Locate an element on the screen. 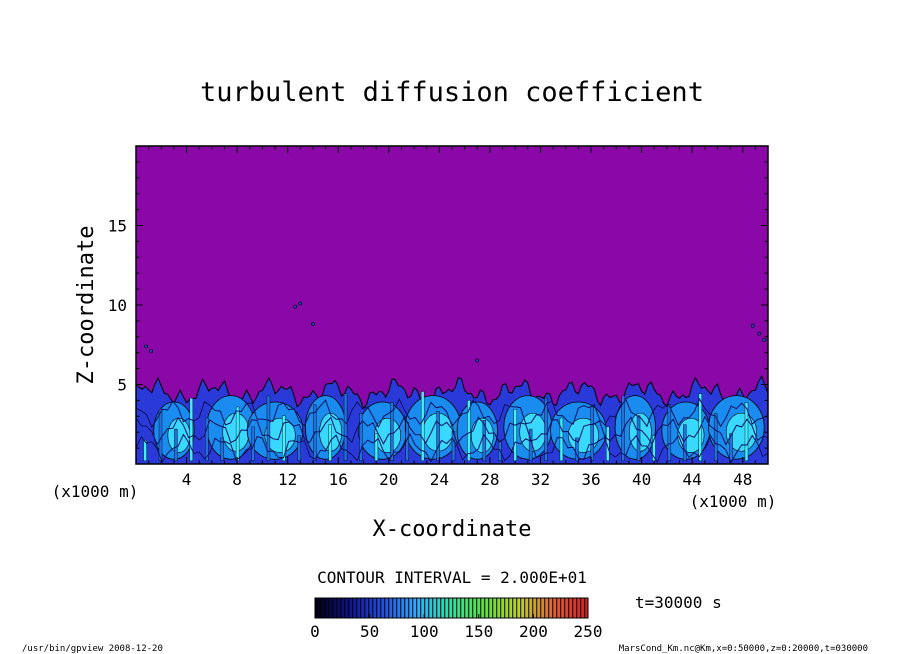 This screenshot has height=654, width=904. x-axis-title: X-coordinate is located at coordinates (452, 529).